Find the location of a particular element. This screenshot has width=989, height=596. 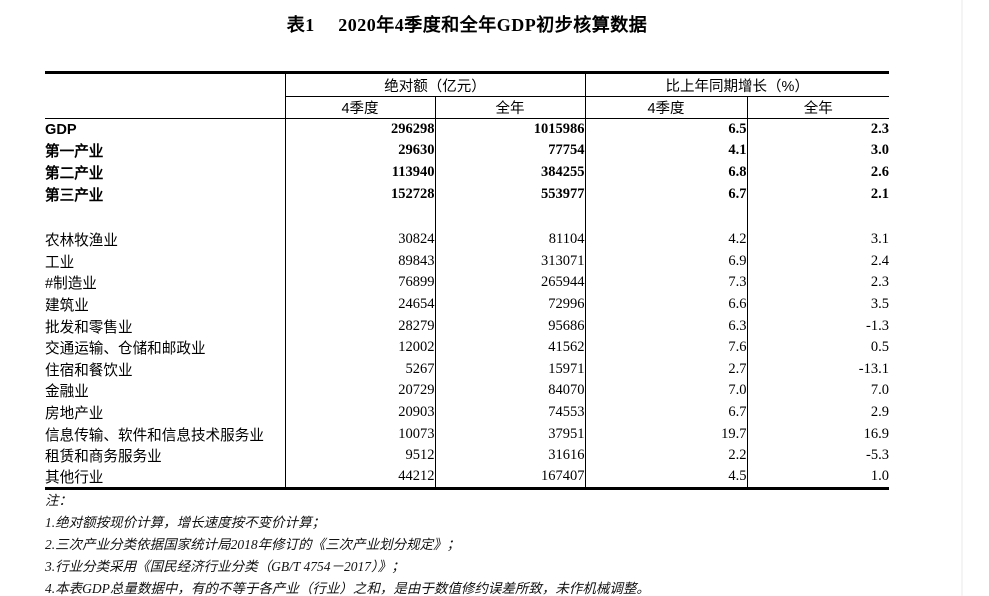

cell-year-abs: 167407 is located at coordinates (509, 477).